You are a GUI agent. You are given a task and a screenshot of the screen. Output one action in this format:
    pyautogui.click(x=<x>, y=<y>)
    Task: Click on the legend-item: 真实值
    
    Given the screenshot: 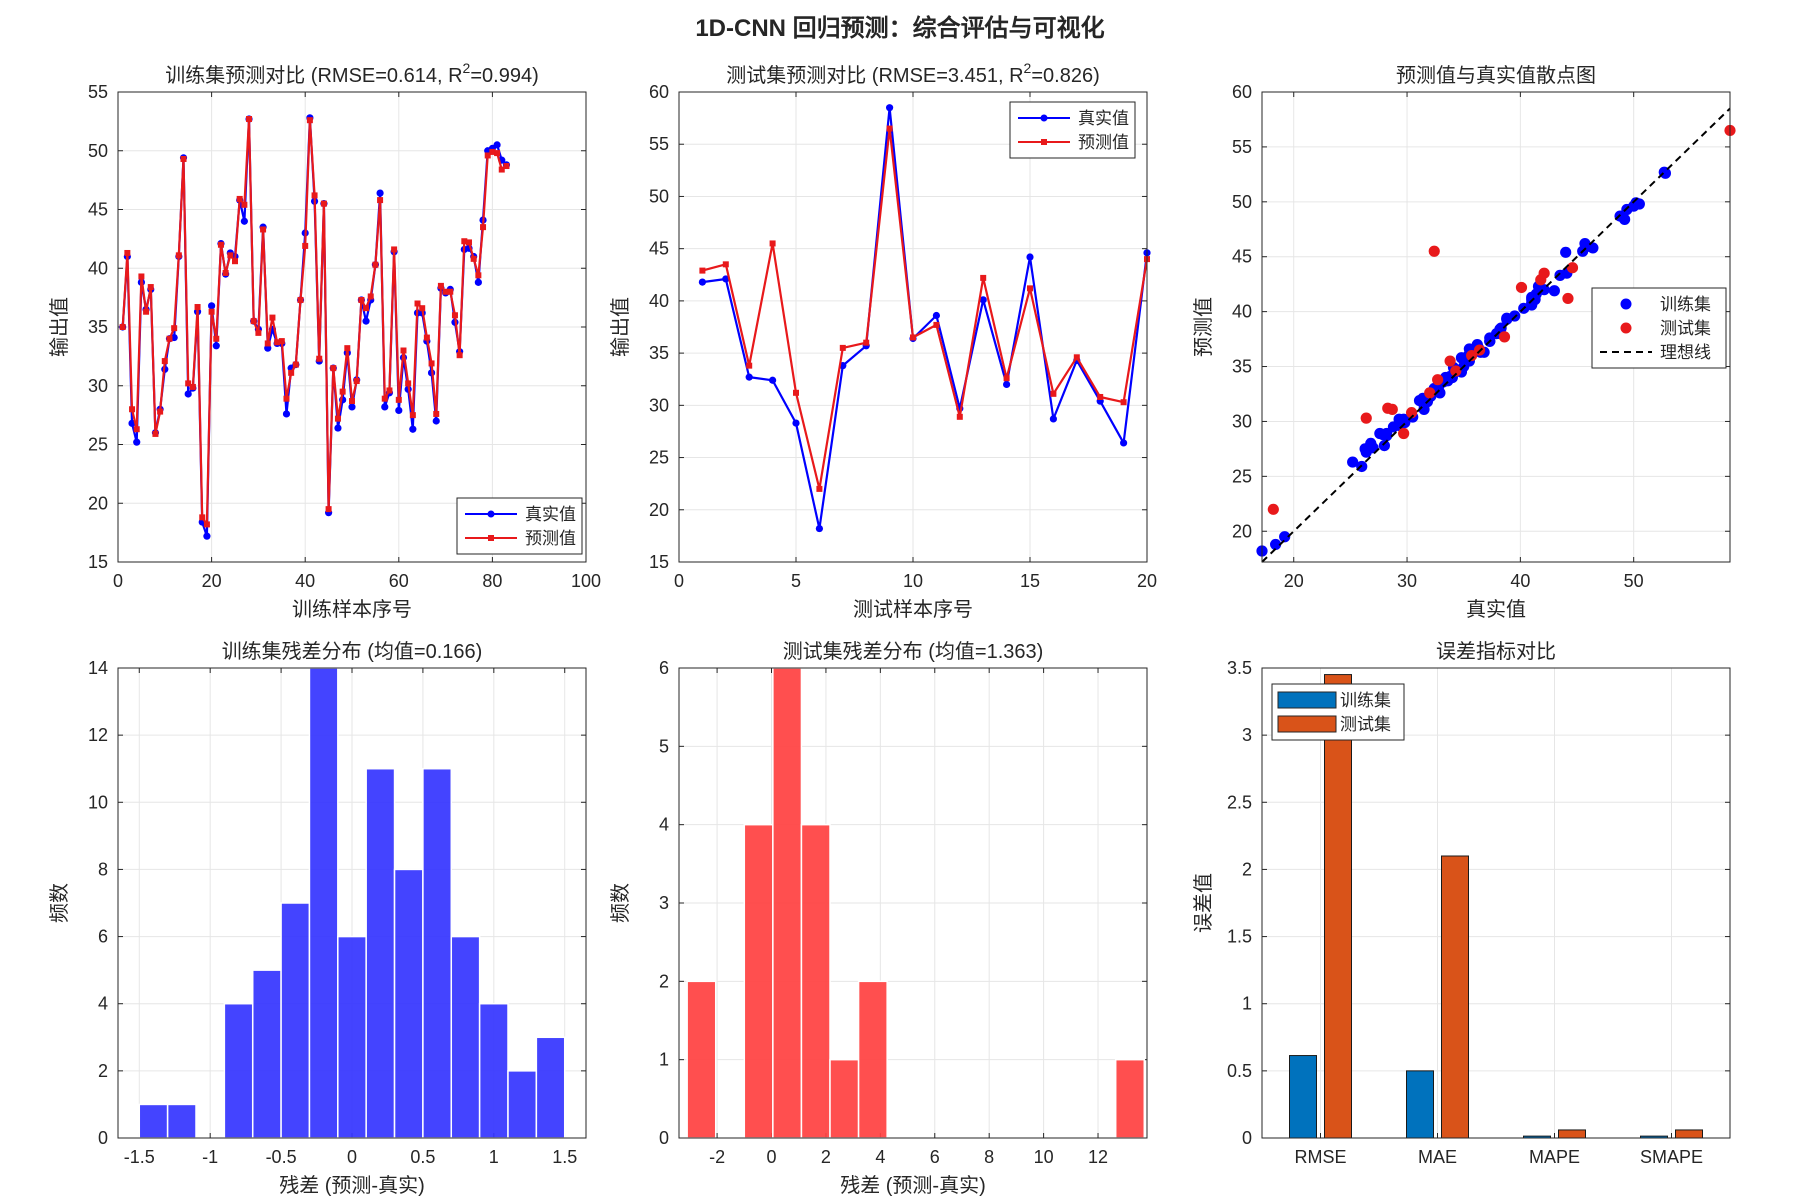 What is the action you would take?
    pyautogui.click(x=520, y=514)
    